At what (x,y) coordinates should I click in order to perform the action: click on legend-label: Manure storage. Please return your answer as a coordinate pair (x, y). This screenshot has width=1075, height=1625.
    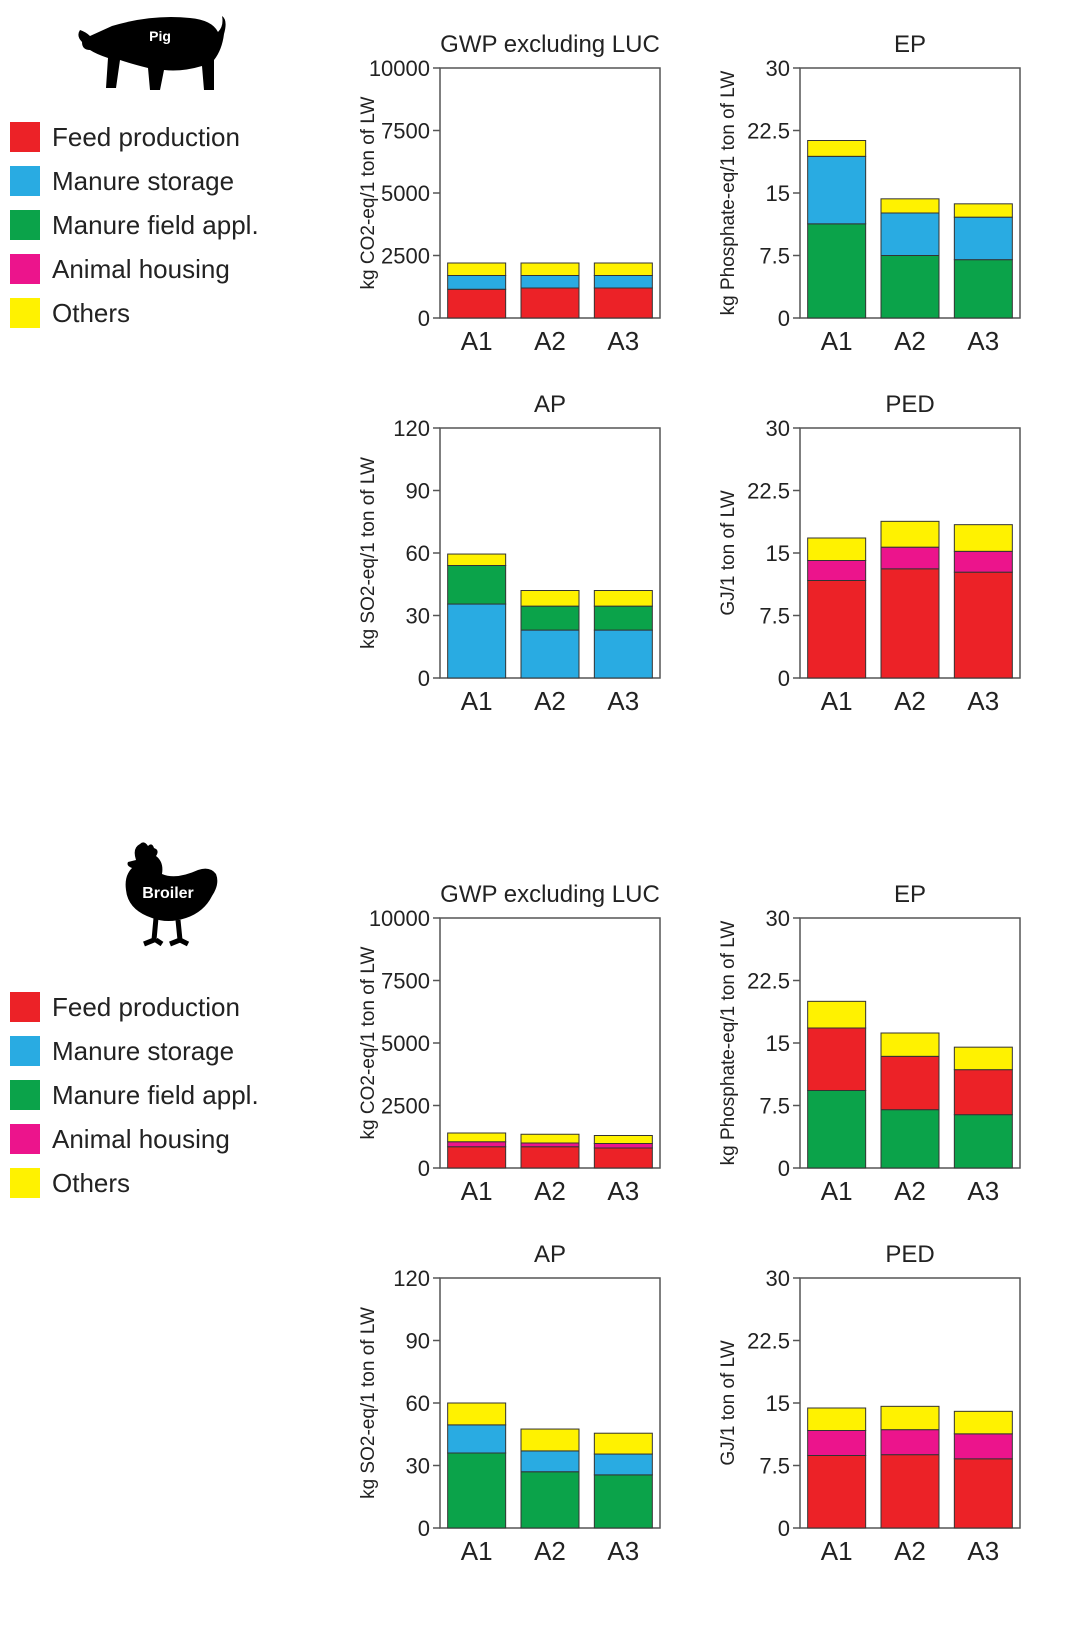
    Looking at the image, I should click on (143, 180).